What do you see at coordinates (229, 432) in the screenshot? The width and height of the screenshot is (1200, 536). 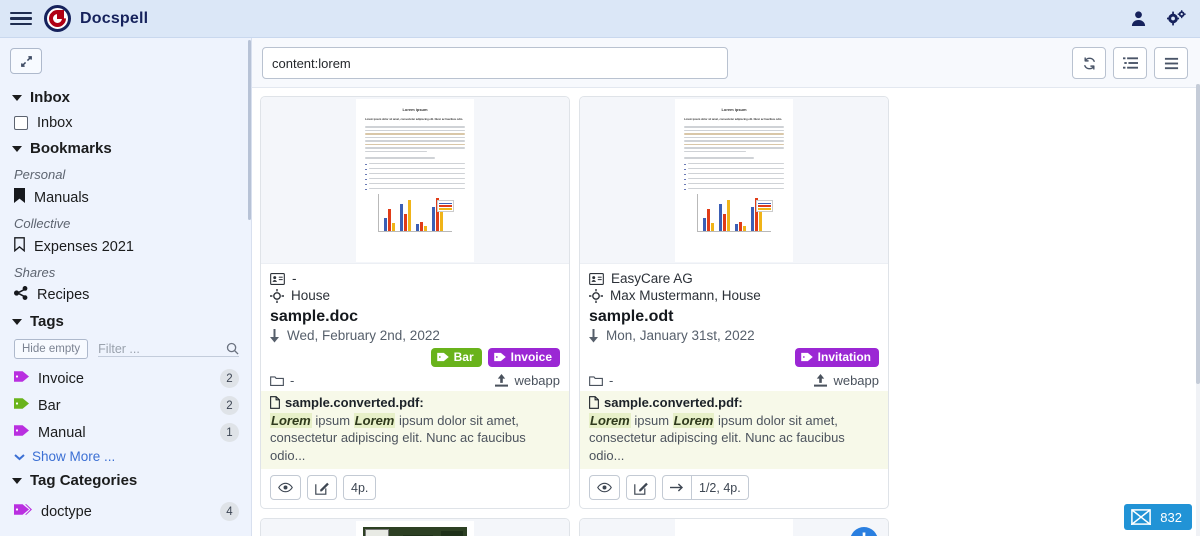 I see `sidebar-tag-manual-count: 1` at bounding box center [229, 432].